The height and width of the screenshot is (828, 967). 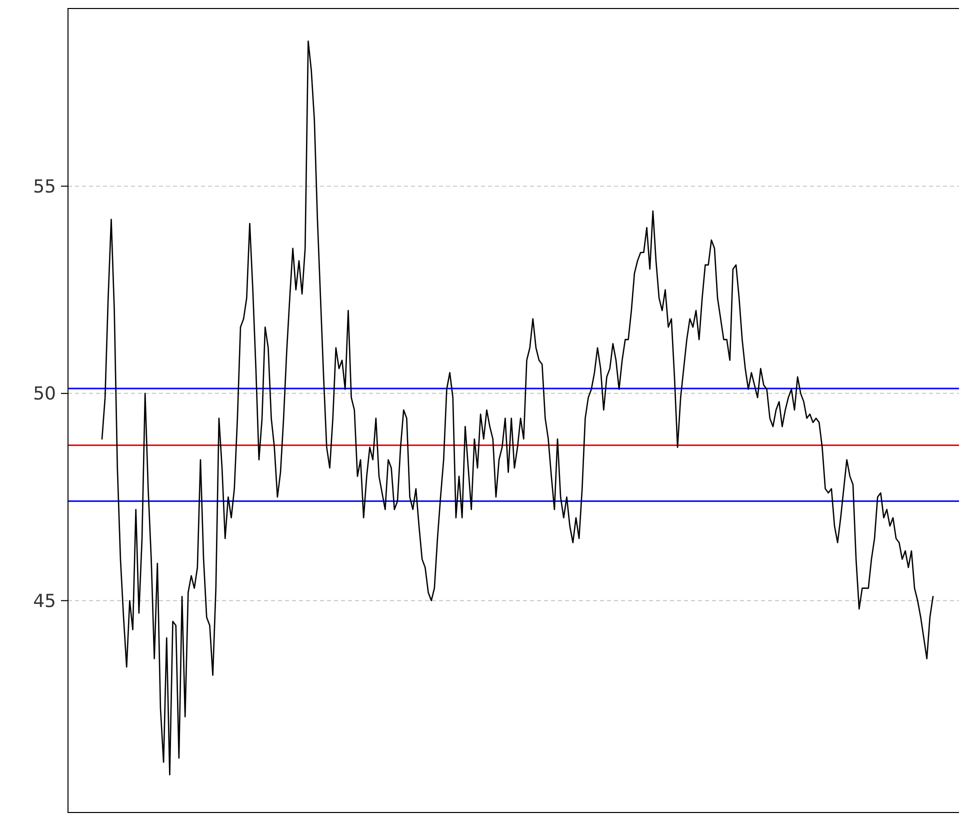 I want to click on y-tick-label: 55, so click(x=44, y=187).